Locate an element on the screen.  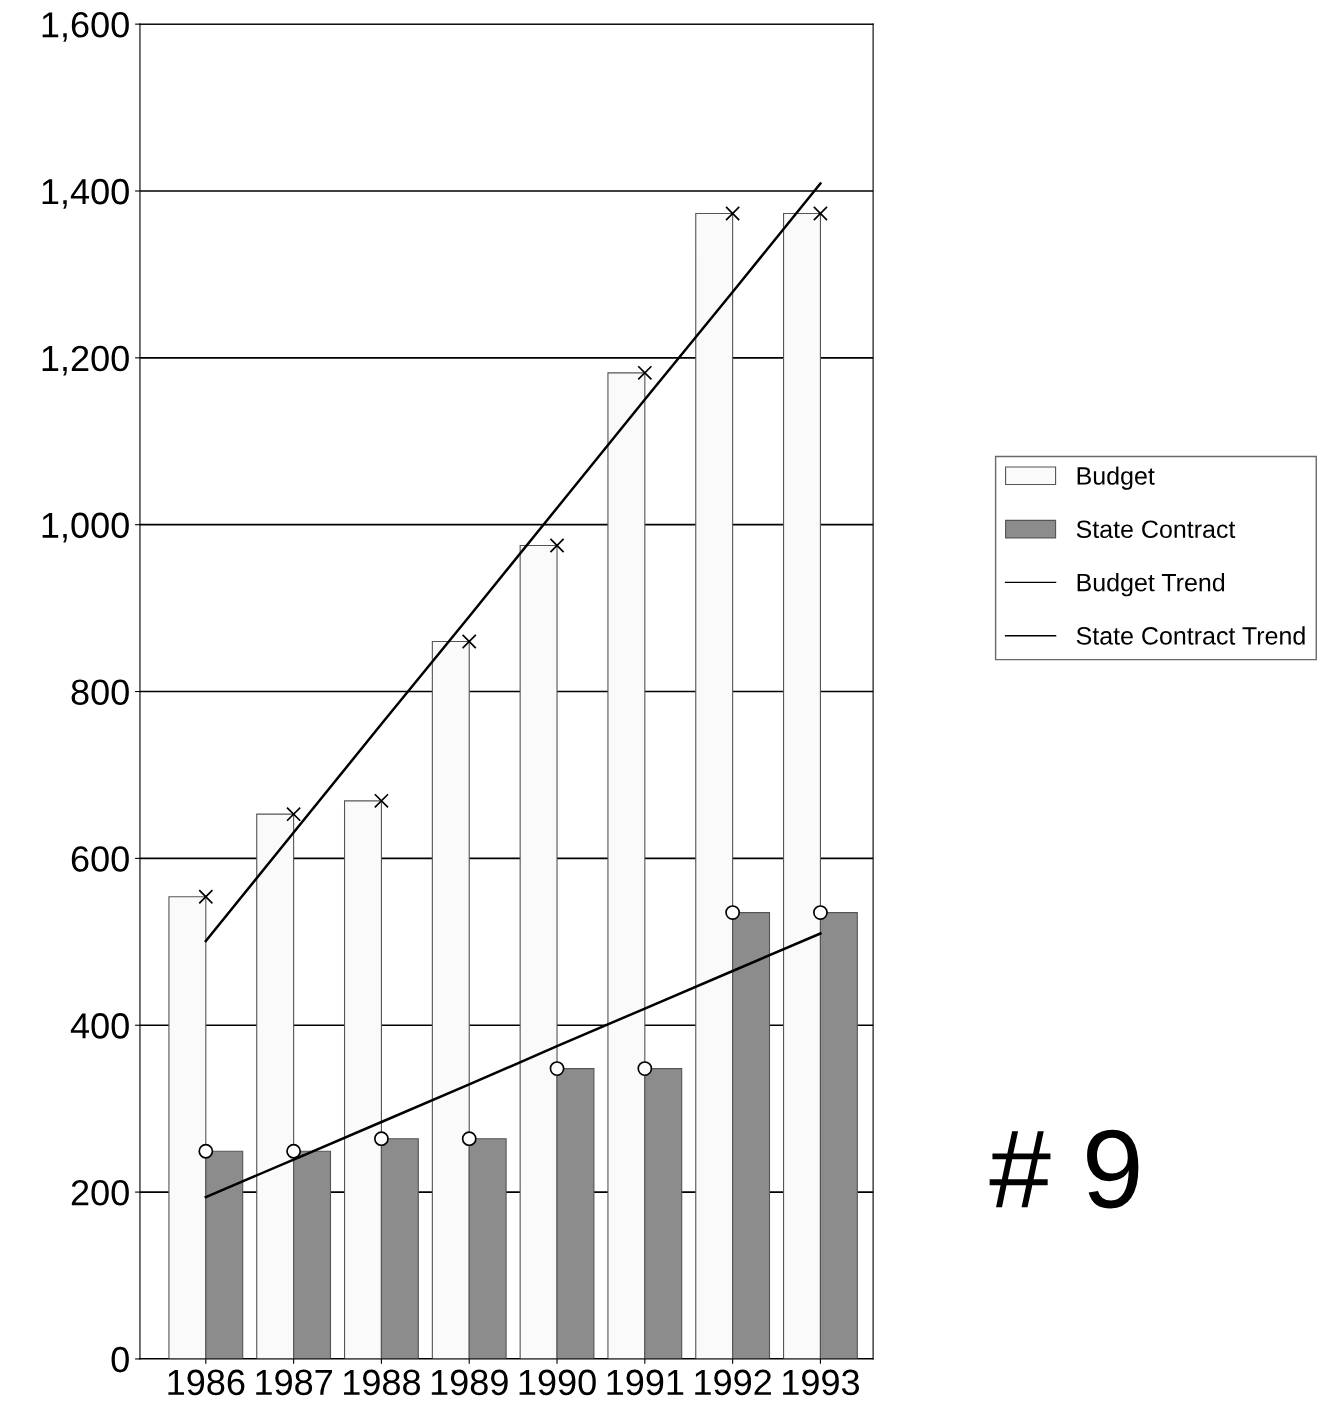
y-tick-label: 1,400 is located at coordinates (85, 193).